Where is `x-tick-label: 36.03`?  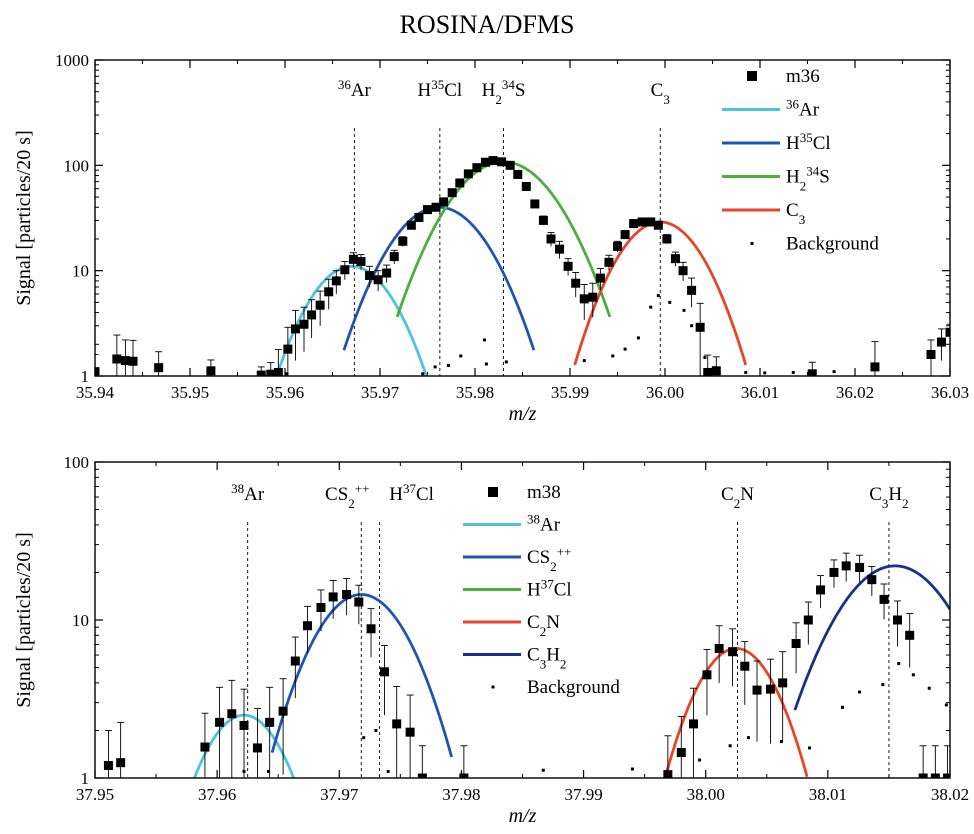
x-tick-label: 36.03 is located at coordinates (950, 392).